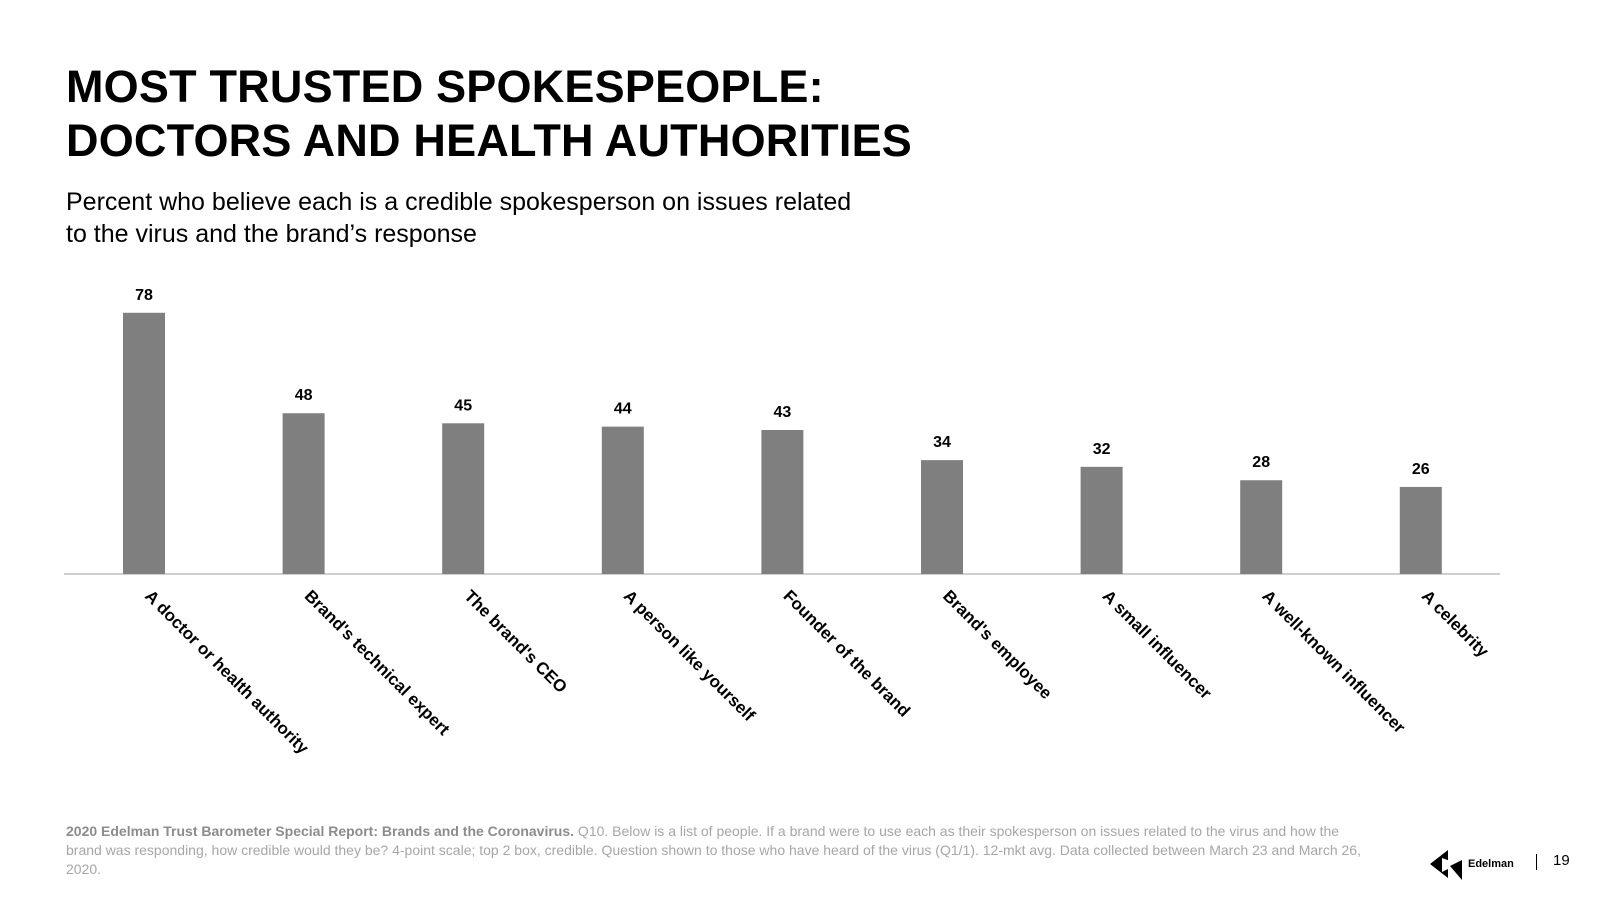 The height and width of the screenshot is (900, 1600). What do you see at coordinates (1491, 864) in the screenshot?
I see `logo-text: Edelman` at bounding box center [1491, 864].